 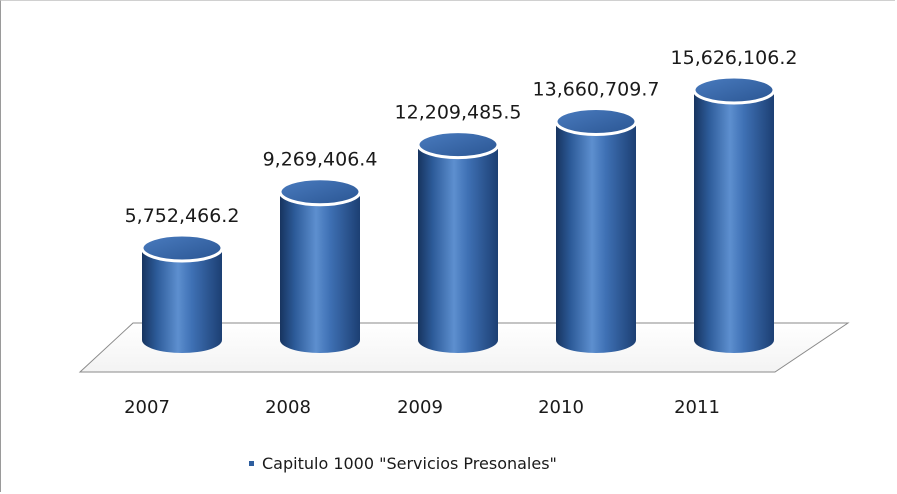 I want to click on bar-2009, so click(x=458, y=241).